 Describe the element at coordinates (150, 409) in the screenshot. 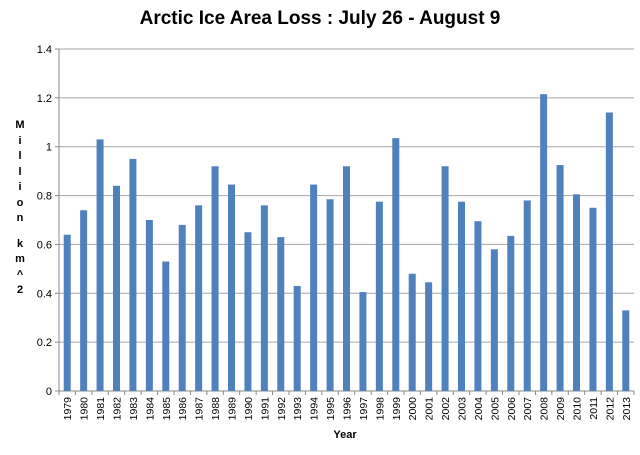

I see `x-tick-label: 1984` at that location.